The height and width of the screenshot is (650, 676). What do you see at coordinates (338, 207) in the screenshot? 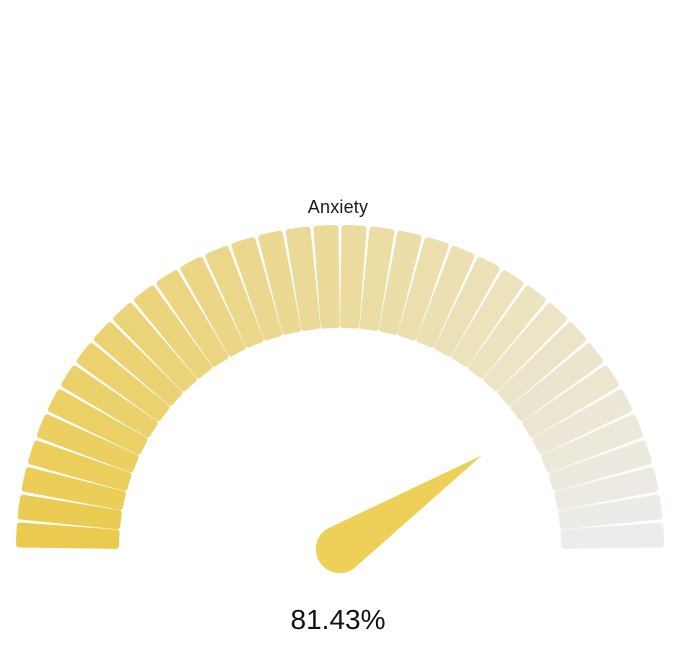
I see `gauge-title: Anxiety` at bounding box center [338, 207].